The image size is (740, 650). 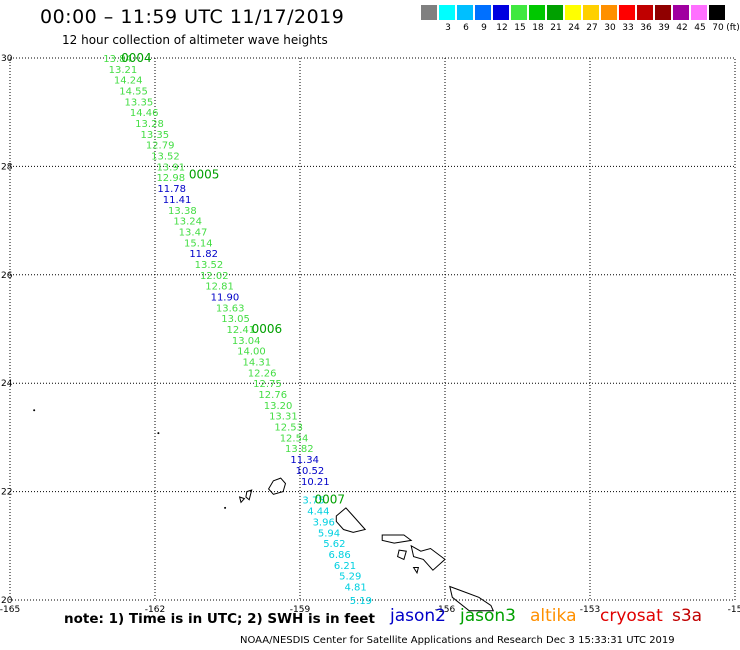 I want to click on legend-tick-label: 30, so click(x=610, y=28).